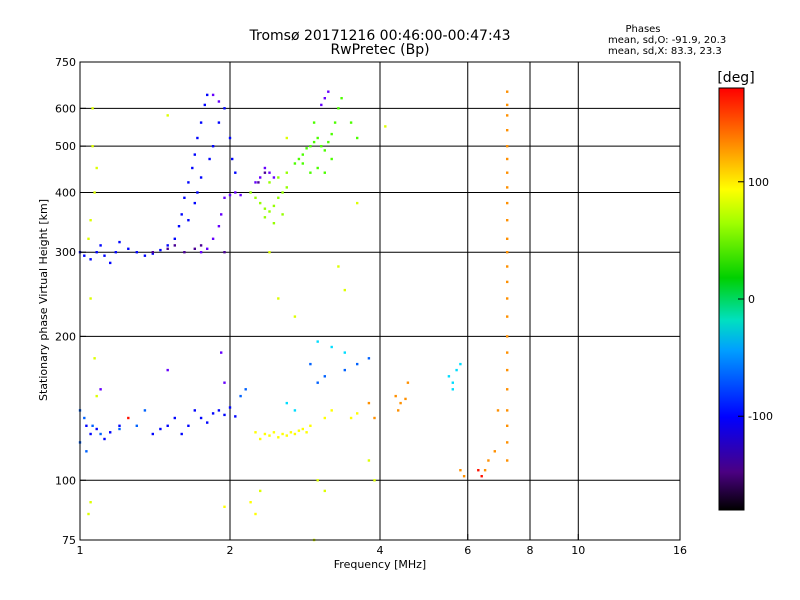 The height and width of the screenshot is (600, 800). What do you see at coordinates (380, 550) in the screenshot?
I see `x-tick-label: 4` at bounding box center [380, 550].